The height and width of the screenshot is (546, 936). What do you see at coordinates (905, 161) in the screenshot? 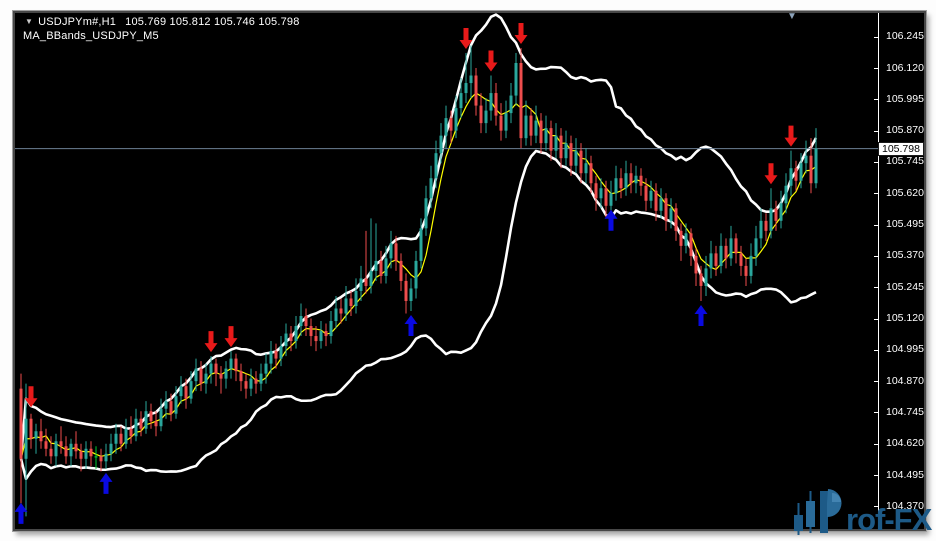
I see `axis-label: 105.745` at bounding box center [905, 161].